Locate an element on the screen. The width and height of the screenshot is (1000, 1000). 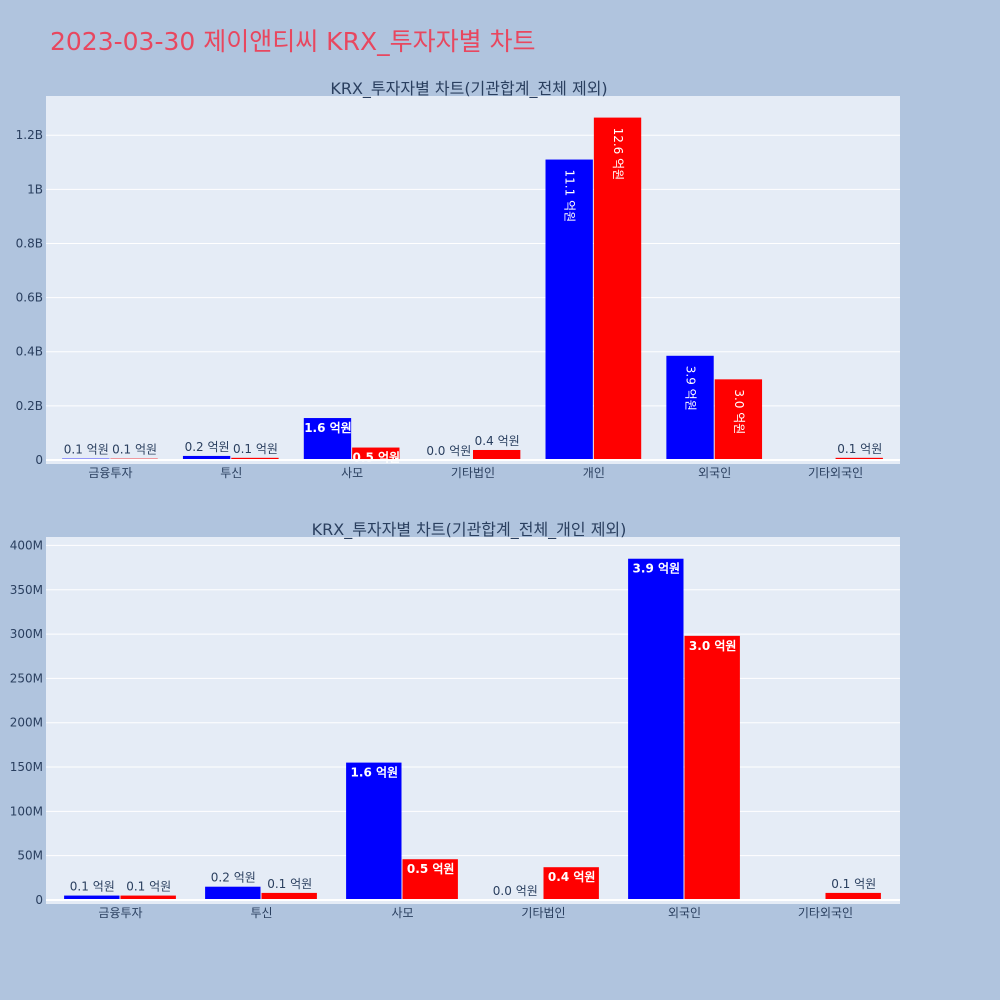
y-tick-label: 200M is located at coordinates (26, 723).